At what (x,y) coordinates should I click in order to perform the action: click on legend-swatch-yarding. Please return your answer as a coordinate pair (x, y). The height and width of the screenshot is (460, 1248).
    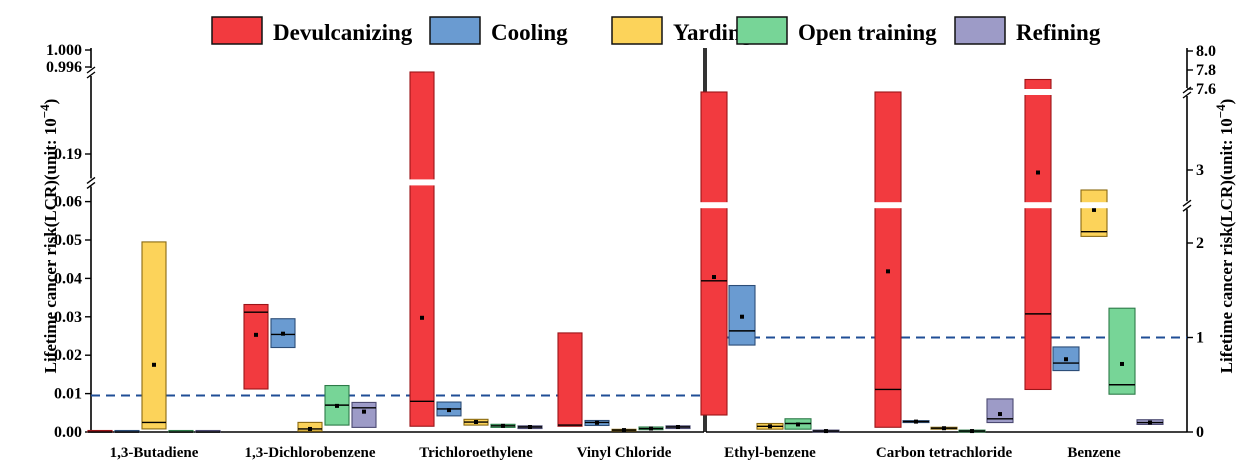
    Looking at the image, I should click on (637, 30).